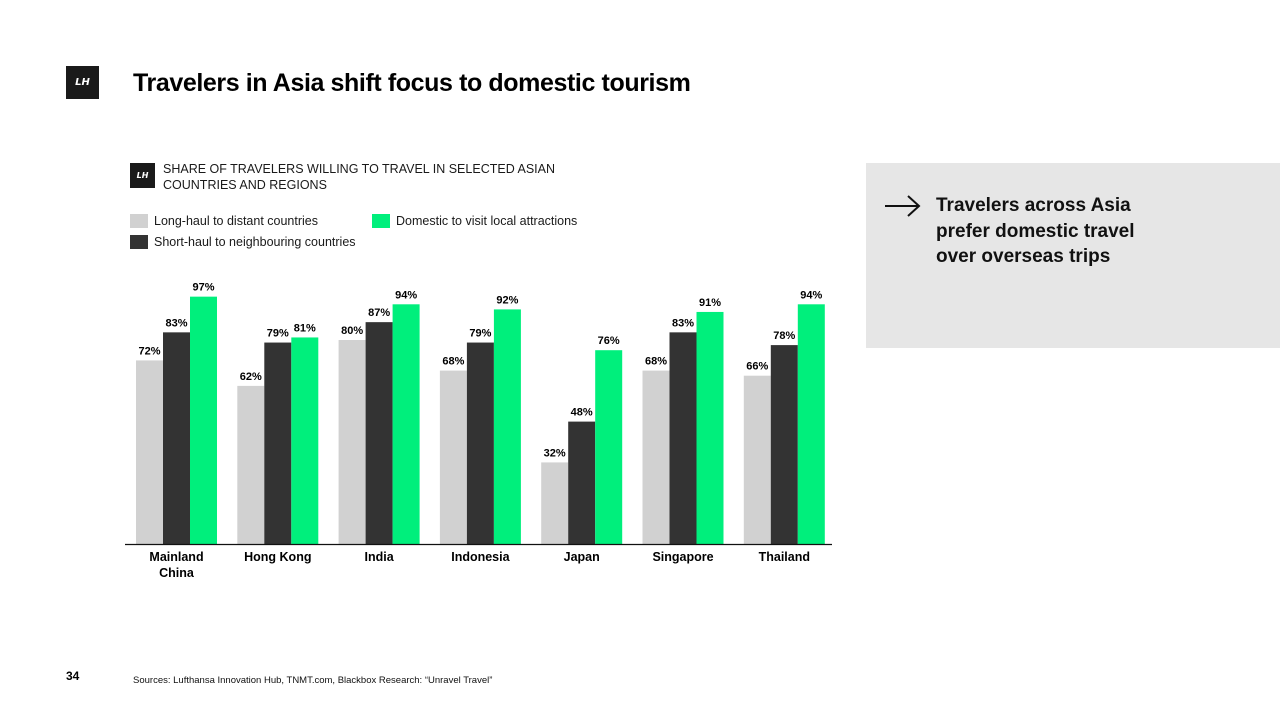 This screenshot has width=1280, height=720. I want to click on legend-item-short-haul: Short-haul to neighbouring countries, so click(243, 242).